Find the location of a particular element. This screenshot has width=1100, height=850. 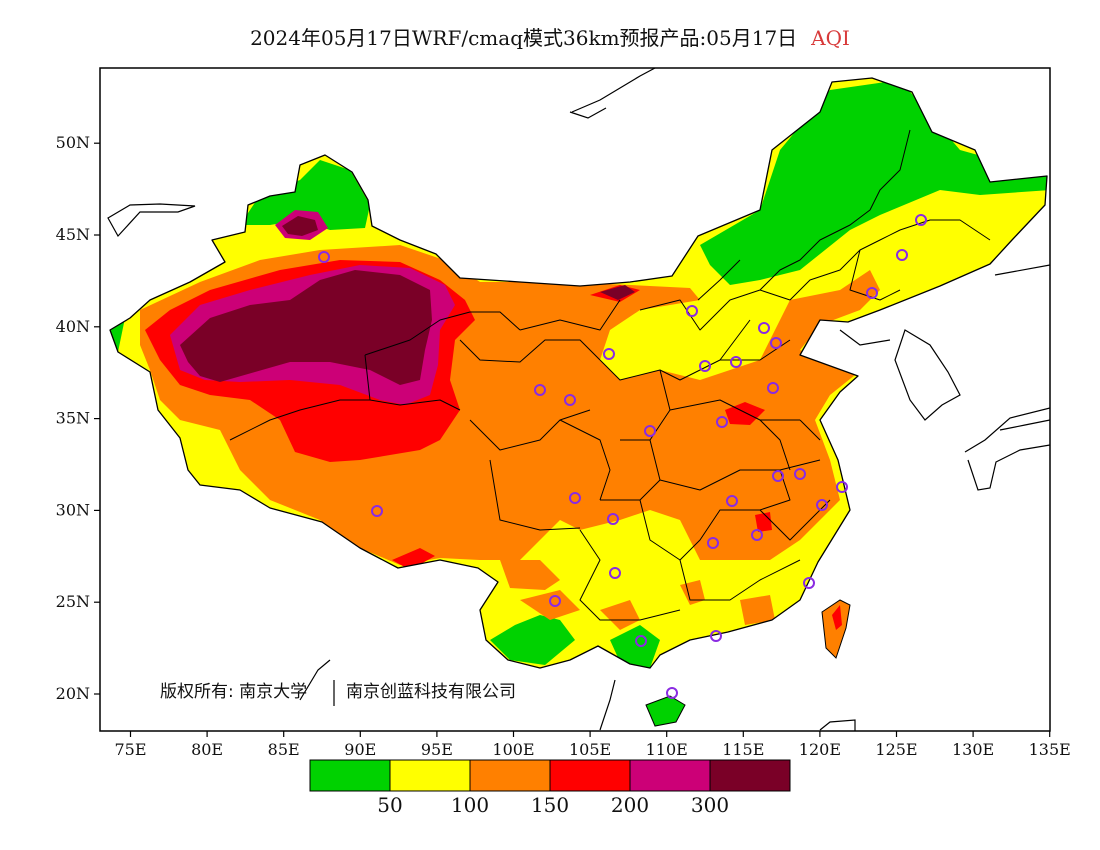

title-text: 2024年05月17日WRF/cmaq模式36km预报产品:05月17日 is located at coordinates (524, 38).